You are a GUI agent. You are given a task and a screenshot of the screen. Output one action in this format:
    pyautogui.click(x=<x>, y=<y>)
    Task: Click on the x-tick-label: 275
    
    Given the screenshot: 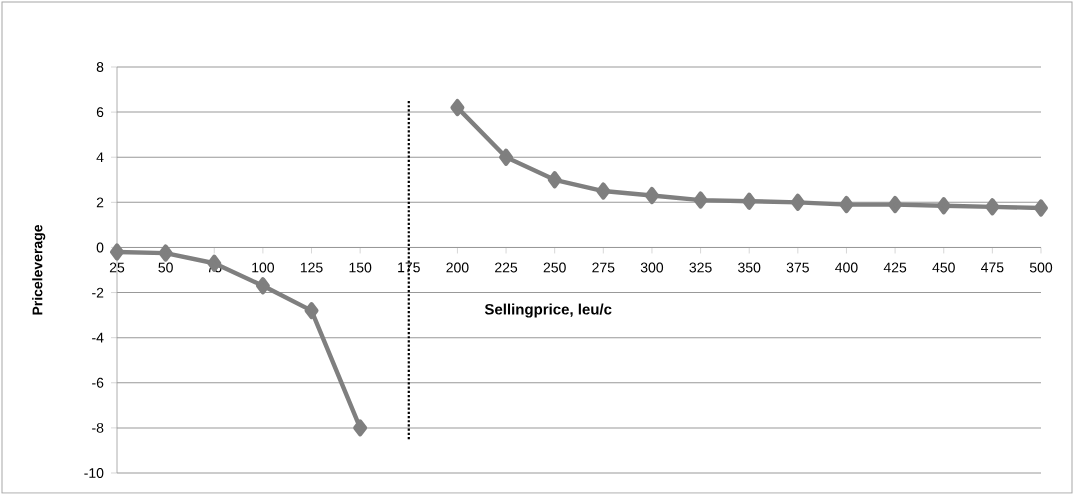 What is the action you would take?
    pyautogui.click(x=603, y=267)
    